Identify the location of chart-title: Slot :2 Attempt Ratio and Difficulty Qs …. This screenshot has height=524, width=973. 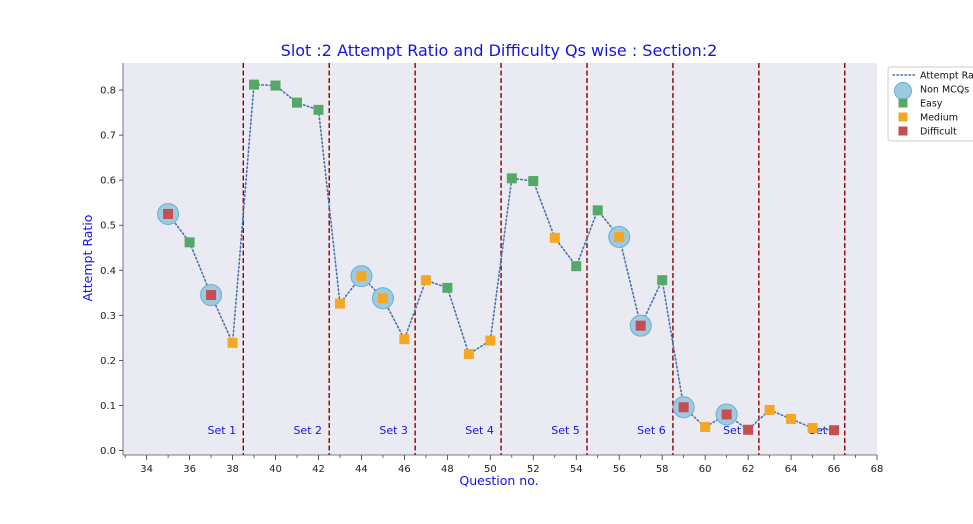
(499, 50).